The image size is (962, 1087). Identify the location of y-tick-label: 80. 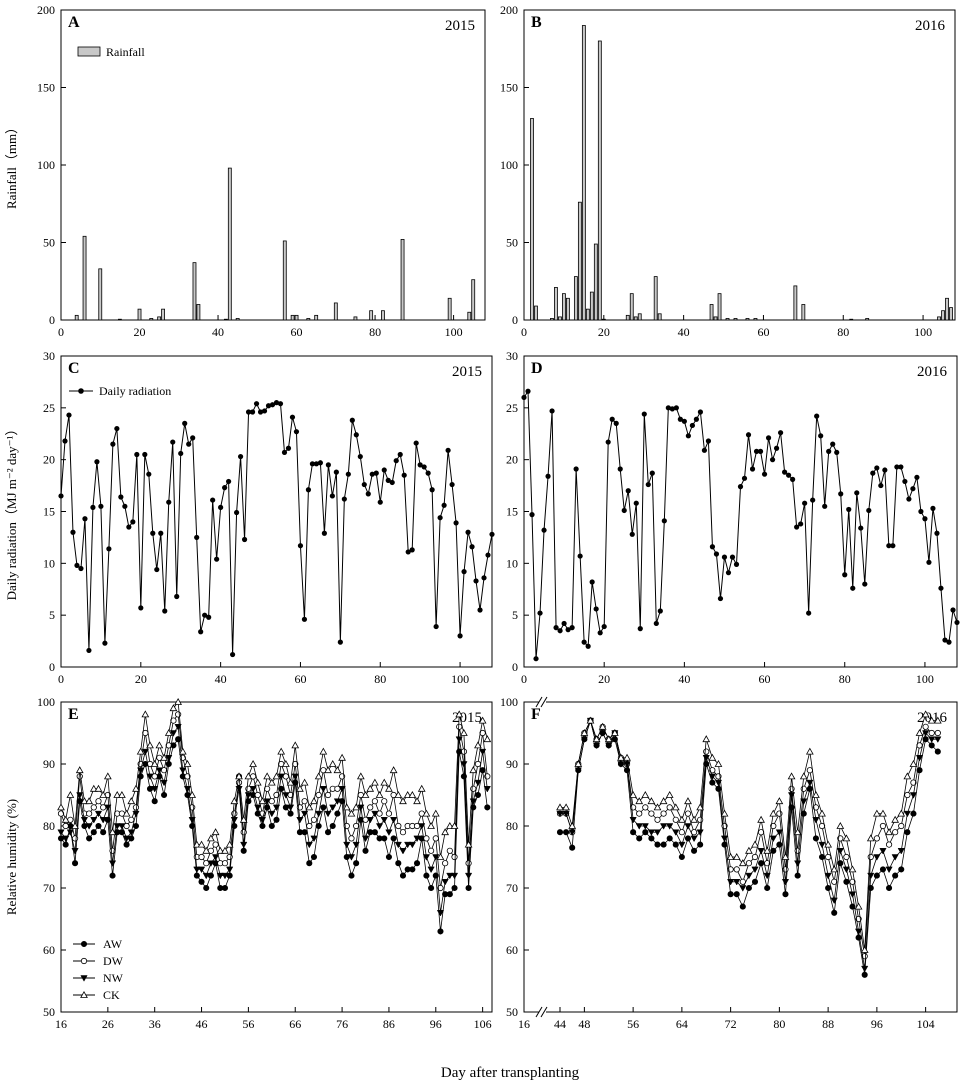
(512, 826).